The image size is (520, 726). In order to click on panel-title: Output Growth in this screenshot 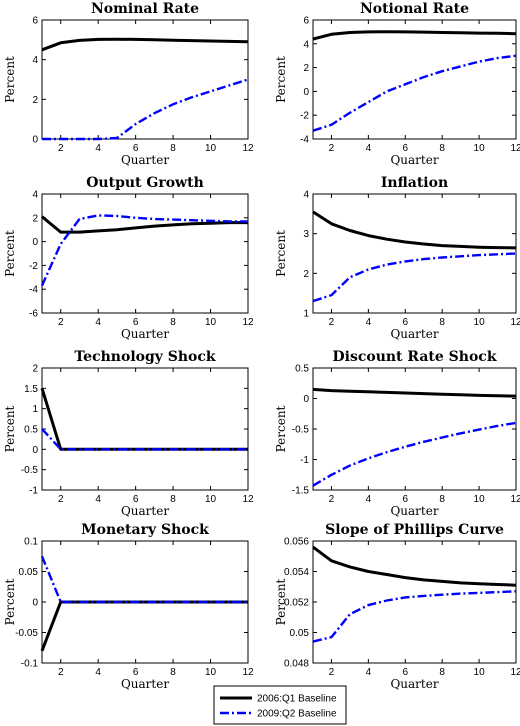, I will do `click(145, 183)`.